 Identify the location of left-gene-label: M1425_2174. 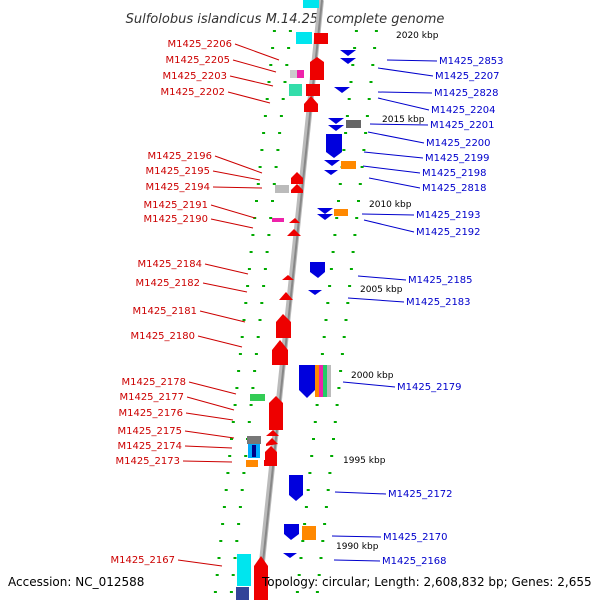
(149, 446).